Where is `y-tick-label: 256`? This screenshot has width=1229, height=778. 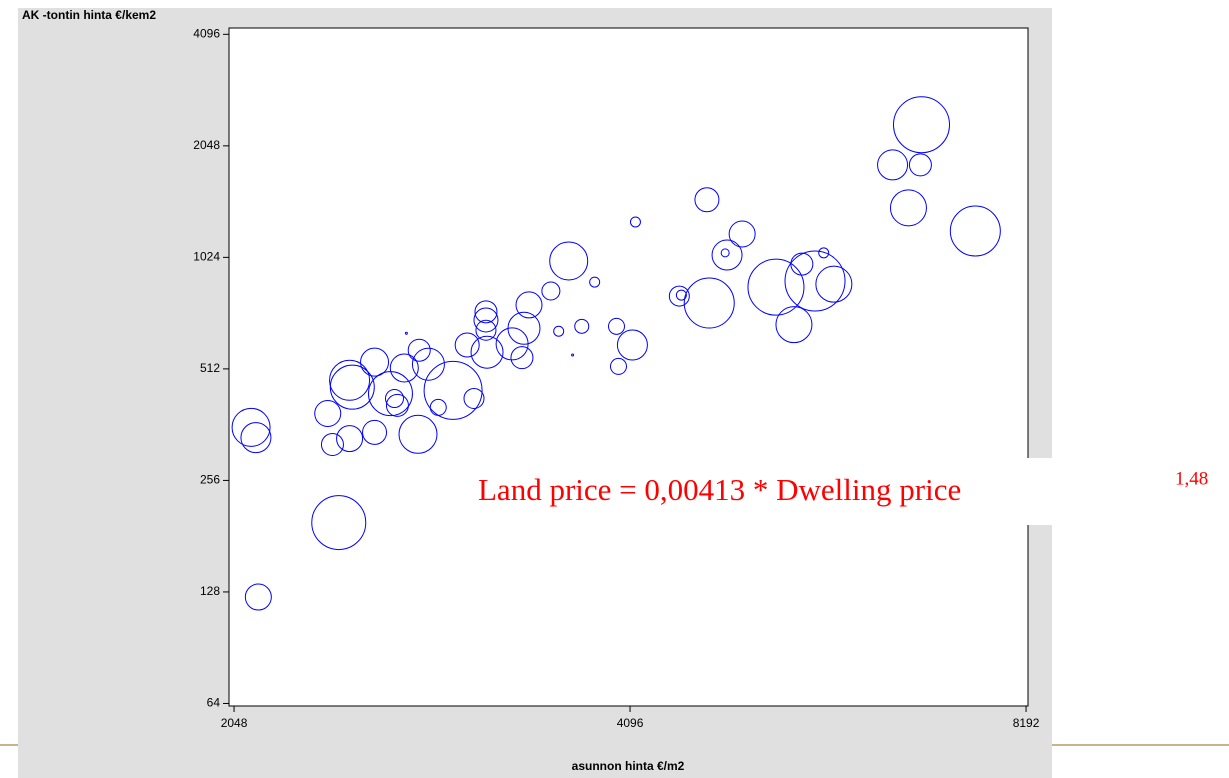 y-tick-label: 256 is located at coordinates (210, 480).